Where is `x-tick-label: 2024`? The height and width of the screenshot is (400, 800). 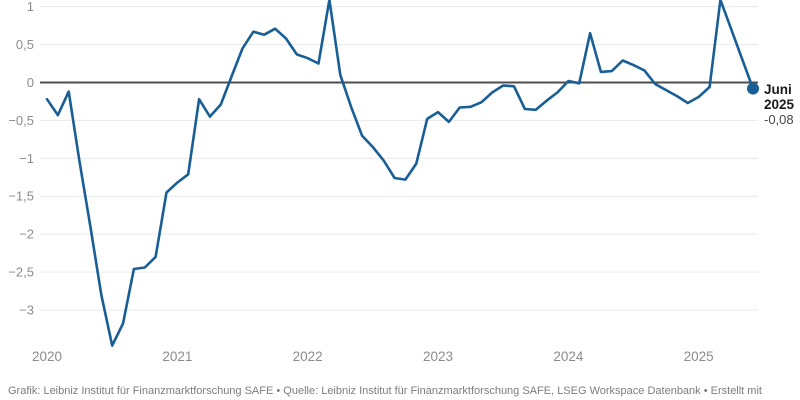 x-tick-label: 2024 is located at coordinates (568, 356).